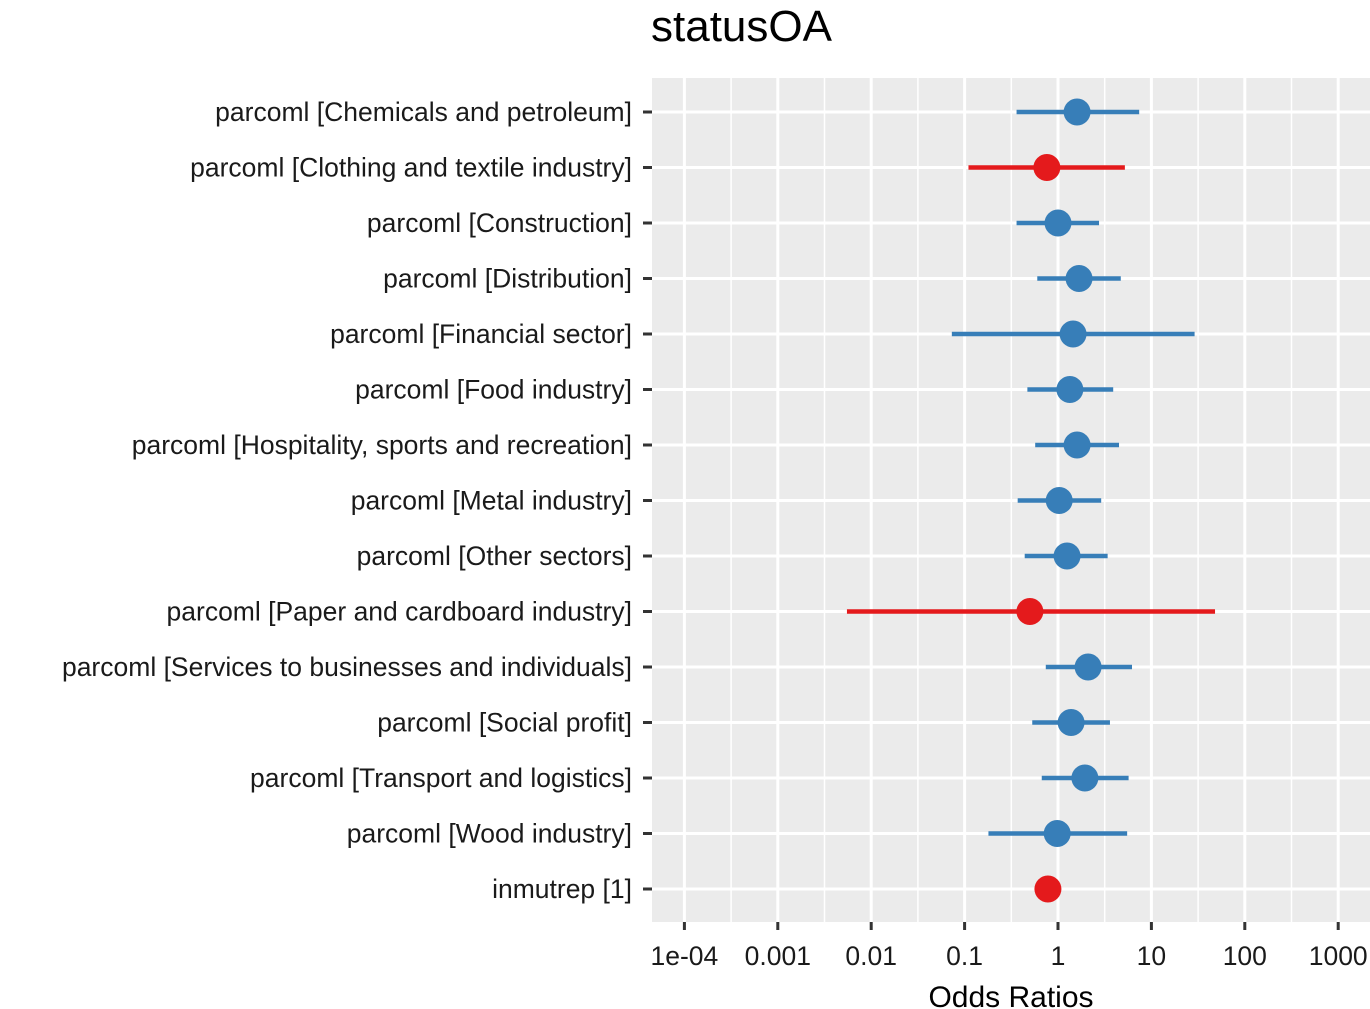  Describe the element at coordinates (964, 956) in the screenshot. I see `x-tick-label: 0.1` at that location.